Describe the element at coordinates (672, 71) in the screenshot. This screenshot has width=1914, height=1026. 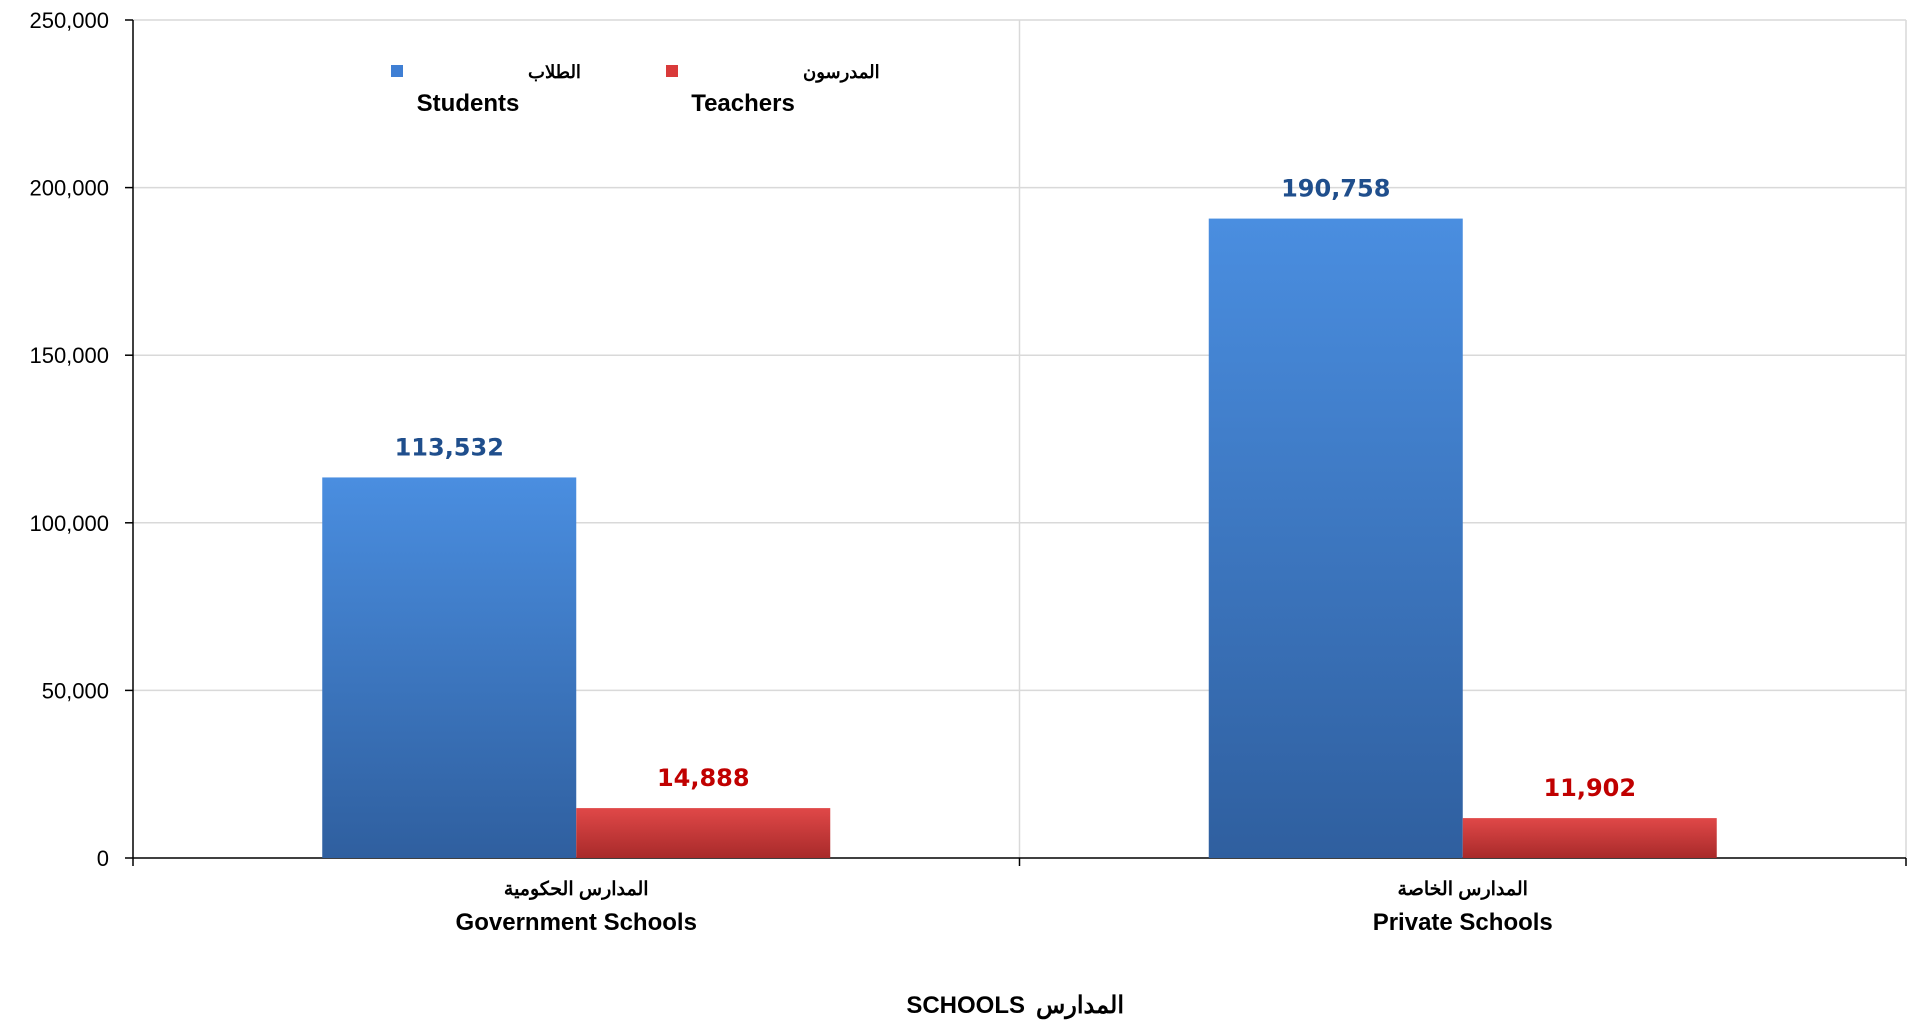
I see `legend-swatch-teachers` at that location.